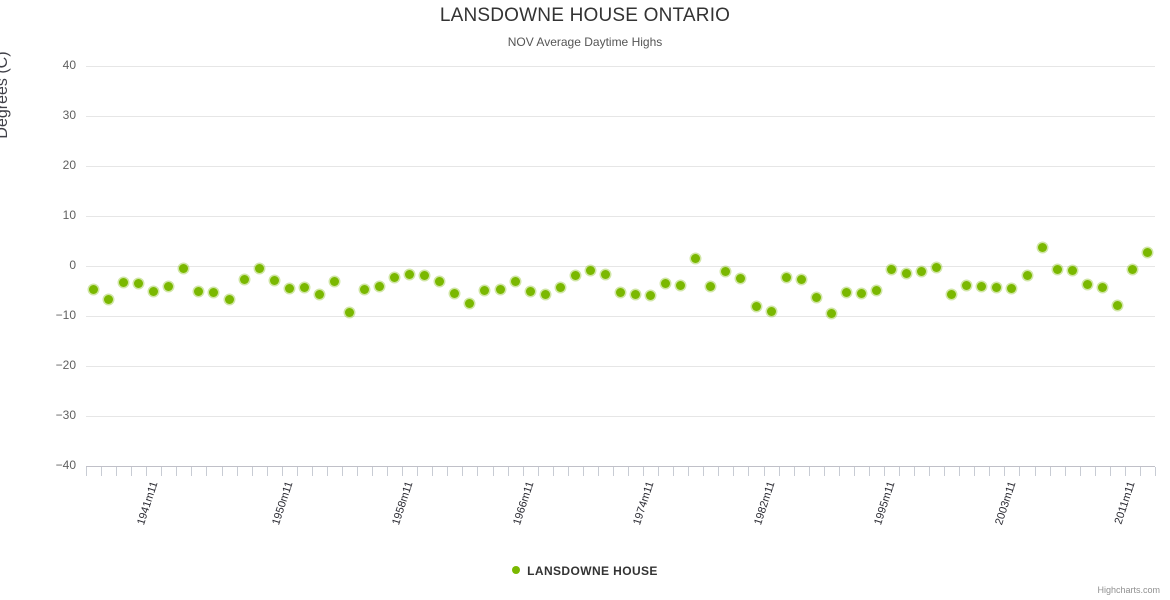 The width and height of the screenshot is (1170, 600). I want to click on x-tick-label: 1950m11, so click(283, 503).